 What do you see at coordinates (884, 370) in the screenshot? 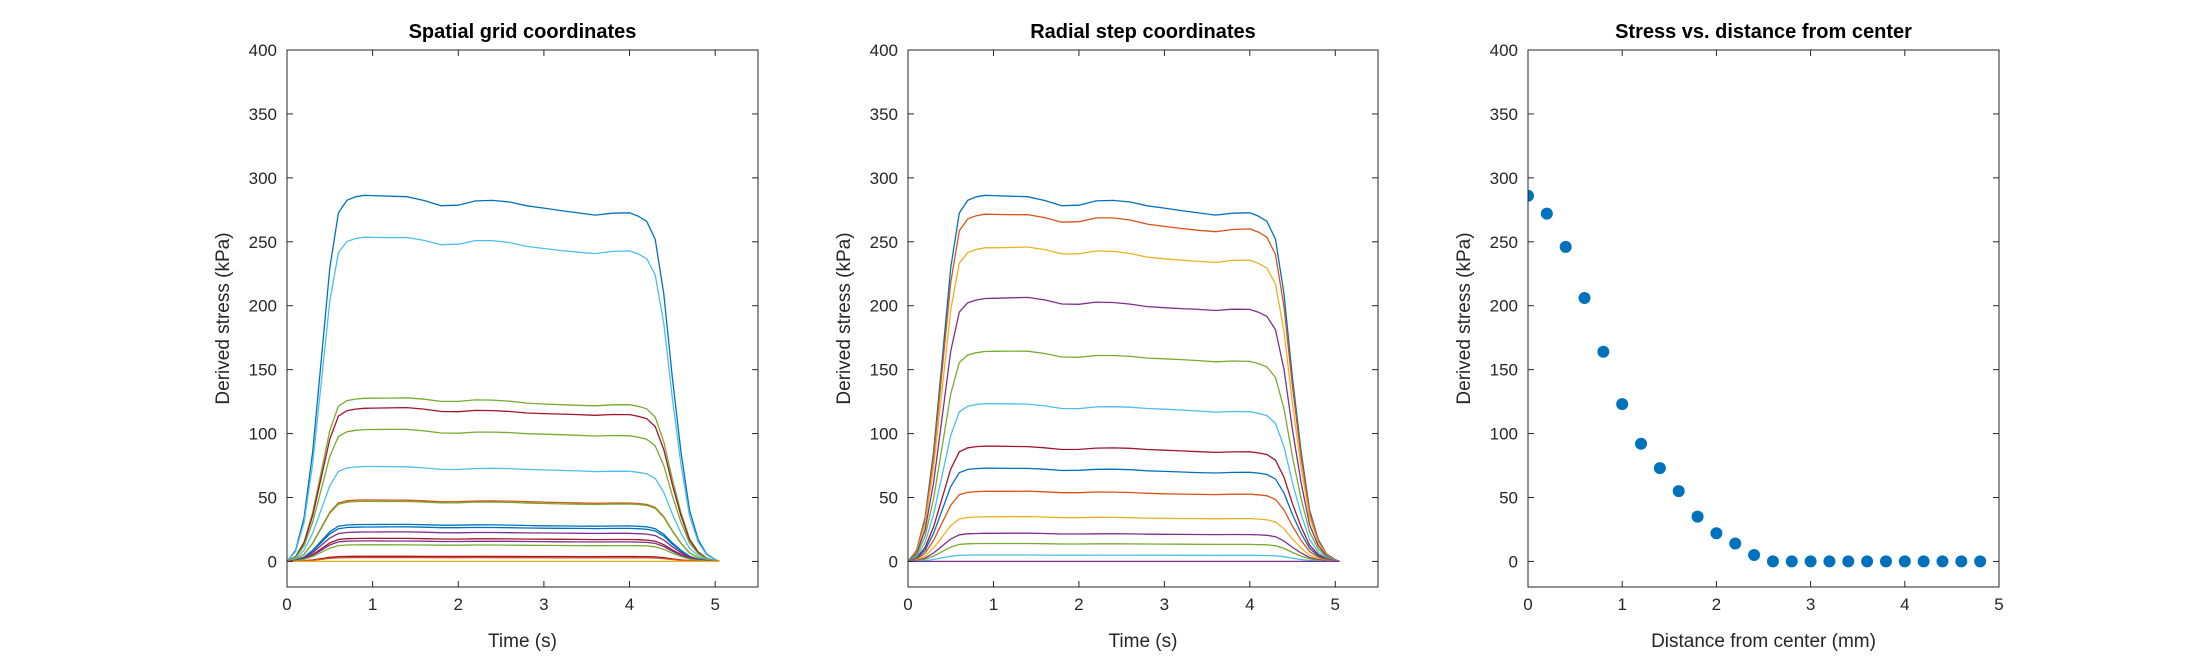
I see `y-tick-label: 150` at bounding box center [884, 370].